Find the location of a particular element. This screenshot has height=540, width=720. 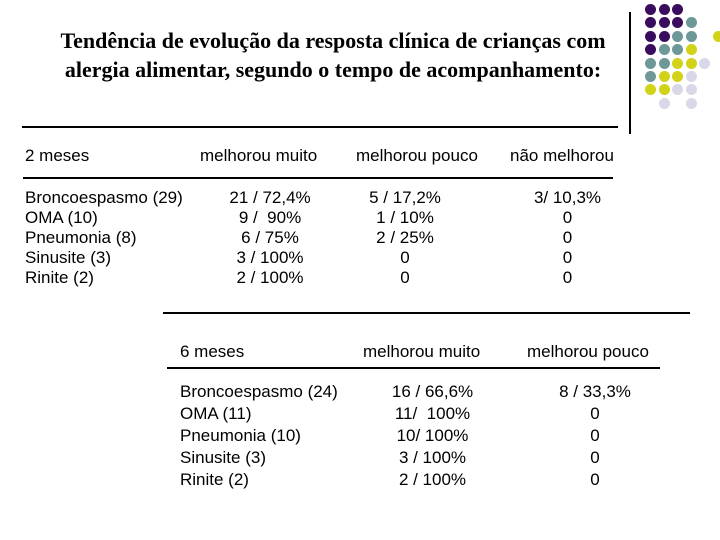

corner-vertical-rule is located at coordinates (630, 73).